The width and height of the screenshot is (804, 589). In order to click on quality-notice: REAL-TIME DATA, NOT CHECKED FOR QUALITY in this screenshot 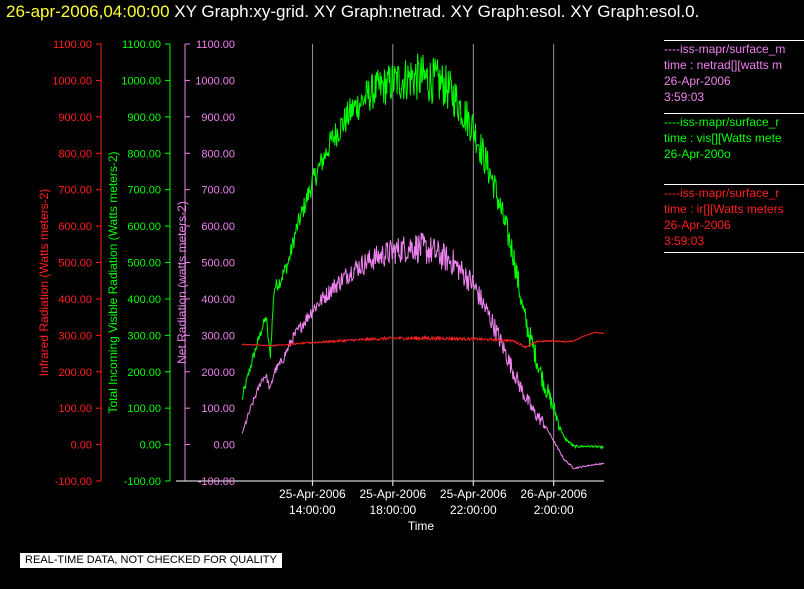, I will do `click(151, 560)`.